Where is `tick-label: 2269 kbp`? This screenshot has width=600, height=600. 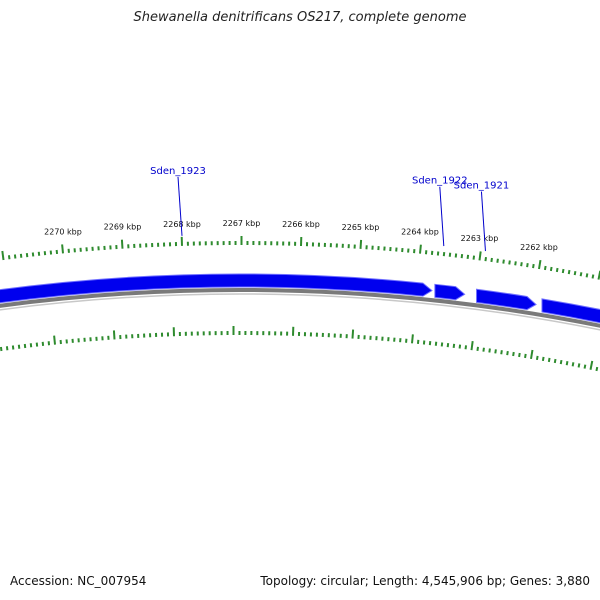
tick-label: 2269 kbp is located at coordinates (123, 227).